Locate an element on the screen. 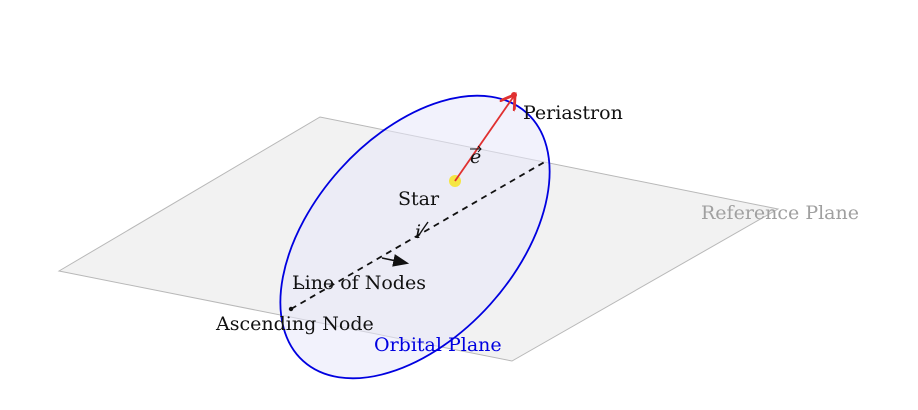 The width and height of the screenshot is (918, 410). ascending-node-tick is located at coordinates (299, 285).